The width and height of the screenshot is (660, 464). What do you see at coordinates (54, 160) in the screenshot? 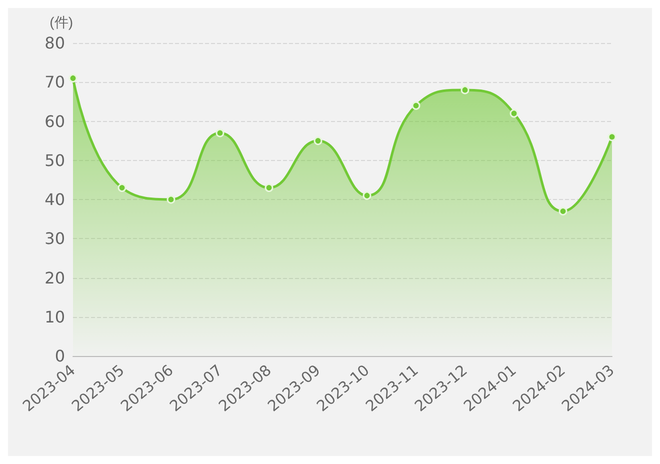
I see `y-tick-label: 50` at bounding box center [54, 160].